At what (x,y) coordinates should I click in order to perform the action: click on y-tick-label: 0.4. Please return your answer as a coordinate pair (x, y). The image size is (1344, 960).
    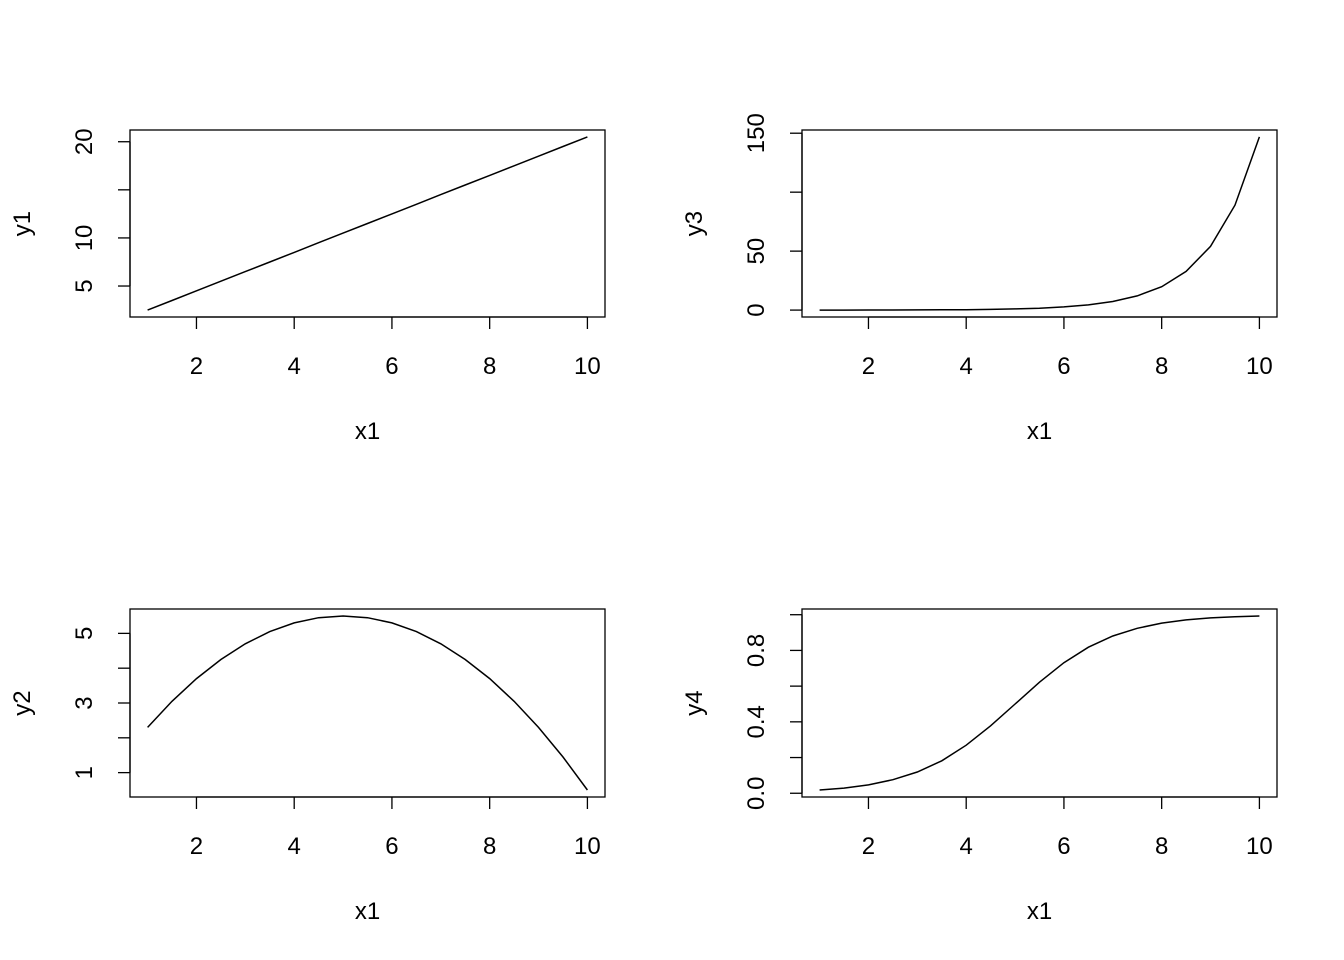
    Looking at the image, I should click on (756, 721).